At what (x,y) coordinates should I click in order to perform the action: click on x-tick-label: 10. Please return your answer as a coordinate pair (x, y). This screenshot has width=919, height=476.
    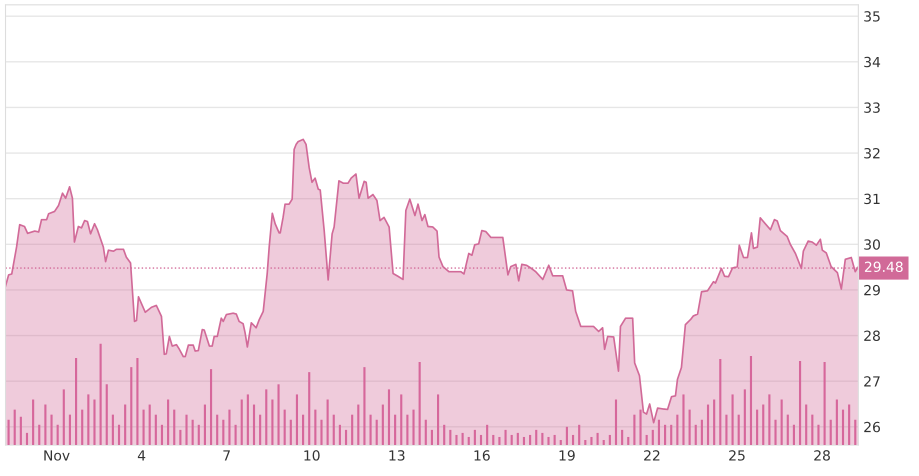
    Looking at the image, I should click on (312, 455).